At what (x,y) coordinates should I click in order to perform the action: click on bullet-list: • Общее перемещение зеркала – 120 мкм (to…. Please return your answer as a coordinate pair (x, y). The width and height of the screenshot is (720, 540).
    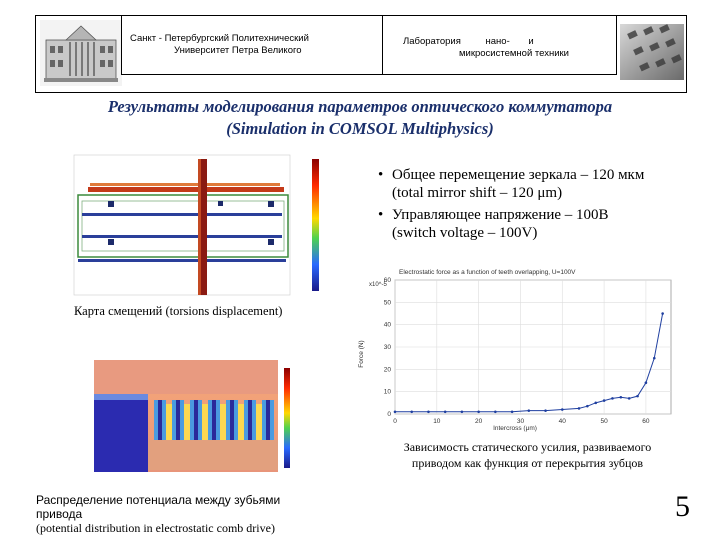
    Looking at the image, I should click on (543, 204).